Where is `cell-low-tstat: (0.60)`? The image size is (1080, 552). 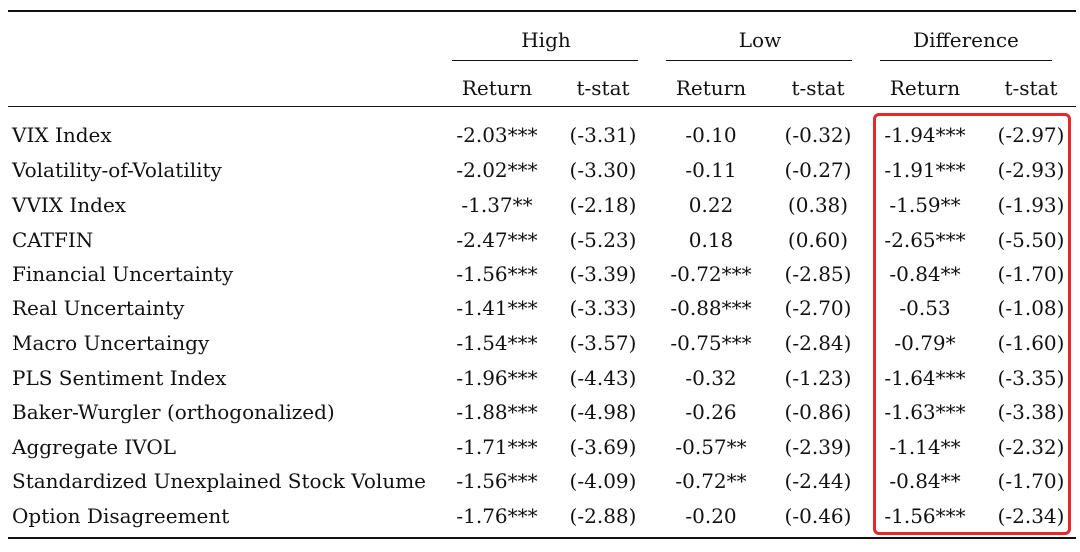 cell-low-tstat: (0.60) is located at coordinates (818, 240).